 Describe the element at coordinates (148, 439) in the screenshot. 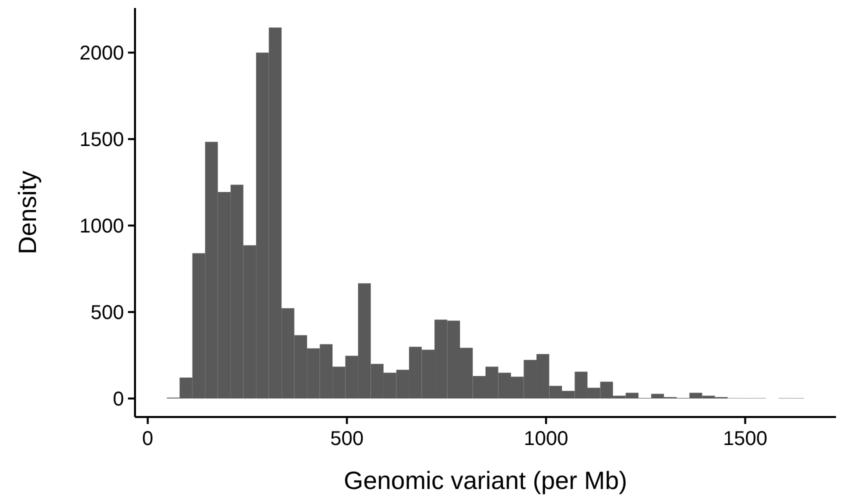

I see `x-tick-label: 0` at that location.